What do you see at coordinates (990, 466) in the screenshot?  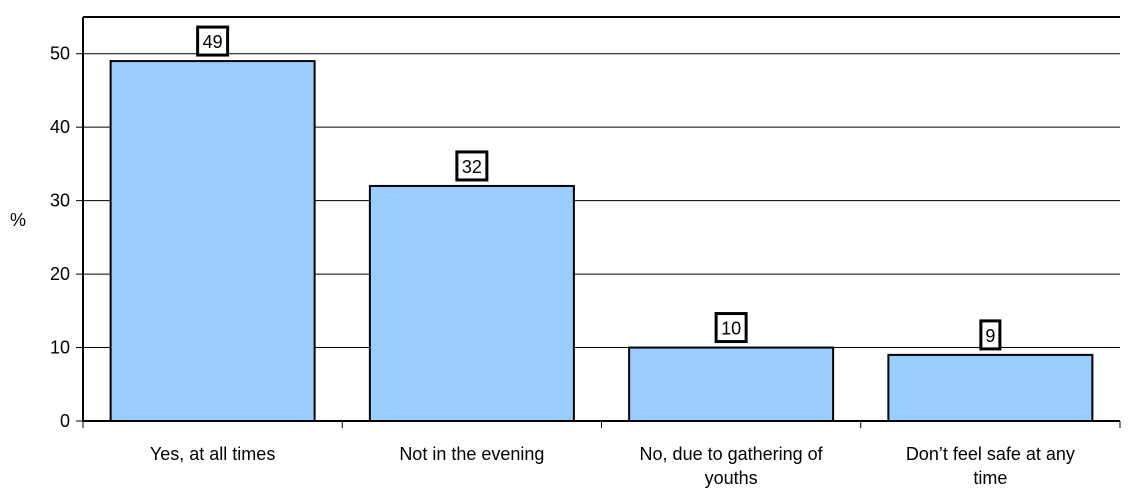 I see `x-category-label: Don’t feel safe at any time` at bounding box center [990, 466].